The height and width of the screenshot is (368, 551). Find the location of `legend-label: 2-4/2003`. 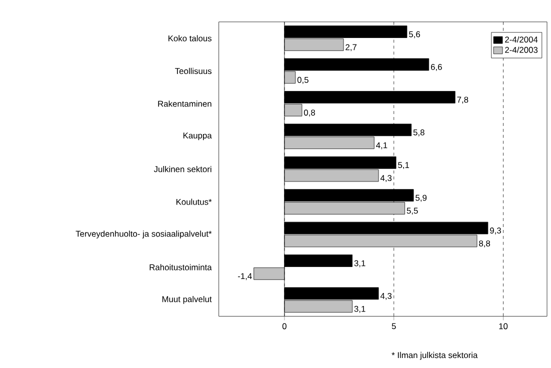

legend-label: 2-4/2003 is located at coordinates (521, 49).